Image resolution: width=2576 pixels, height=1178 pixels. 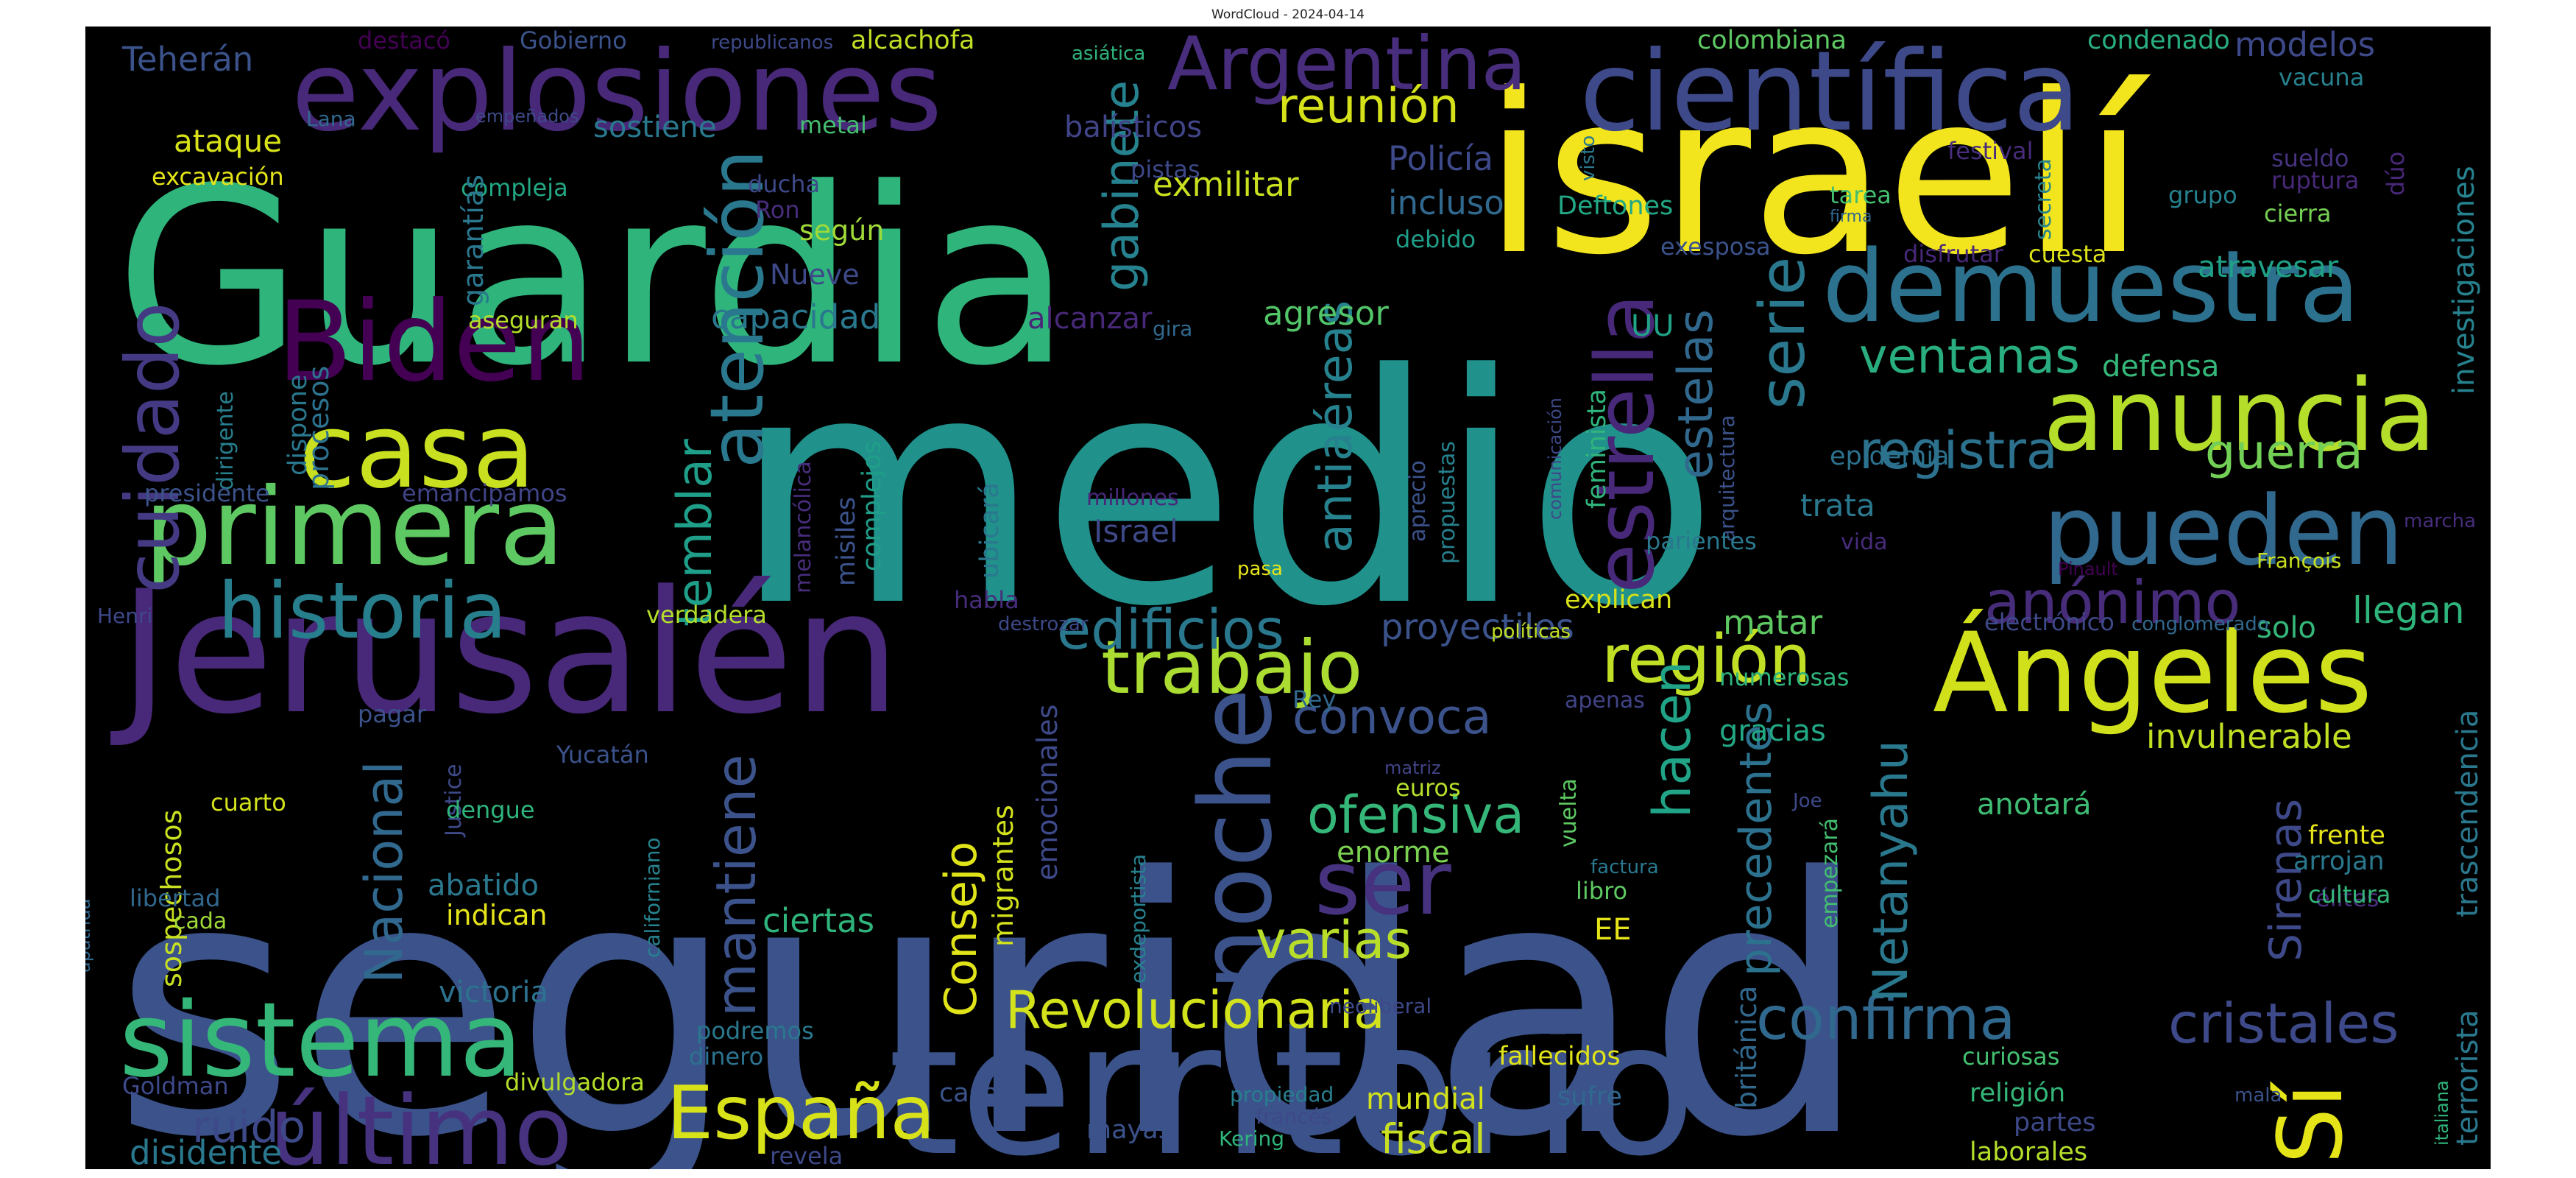 What do you see at coordinates (1806, 801) in the screenshot?
I see `cloud-word: Joe` at bounding box center [1806, 801].